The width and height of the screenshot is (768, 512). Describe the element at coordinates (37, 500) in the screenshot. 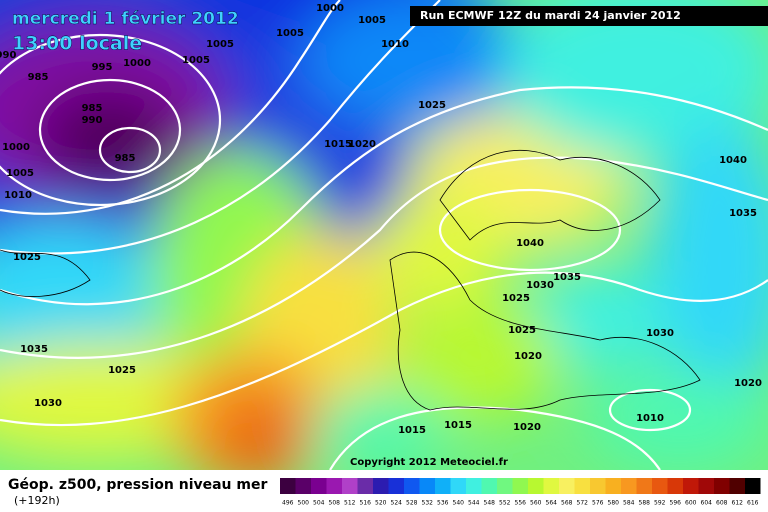

I see `forecast-hour: (+192h)` at that location.